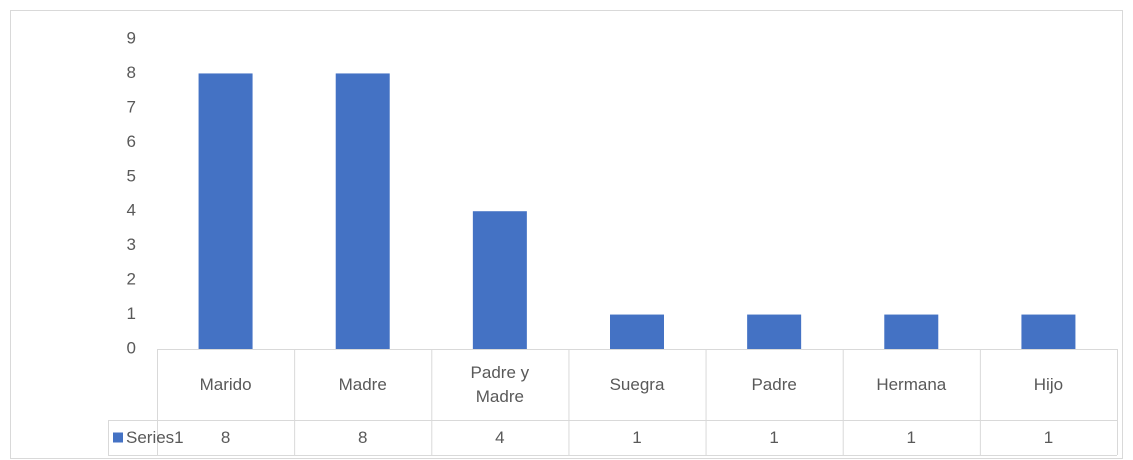  What do you see at coordinates (131, 244) in the screenshot?
I see `y-tick-label: 3` at bounding box center [131, 244].